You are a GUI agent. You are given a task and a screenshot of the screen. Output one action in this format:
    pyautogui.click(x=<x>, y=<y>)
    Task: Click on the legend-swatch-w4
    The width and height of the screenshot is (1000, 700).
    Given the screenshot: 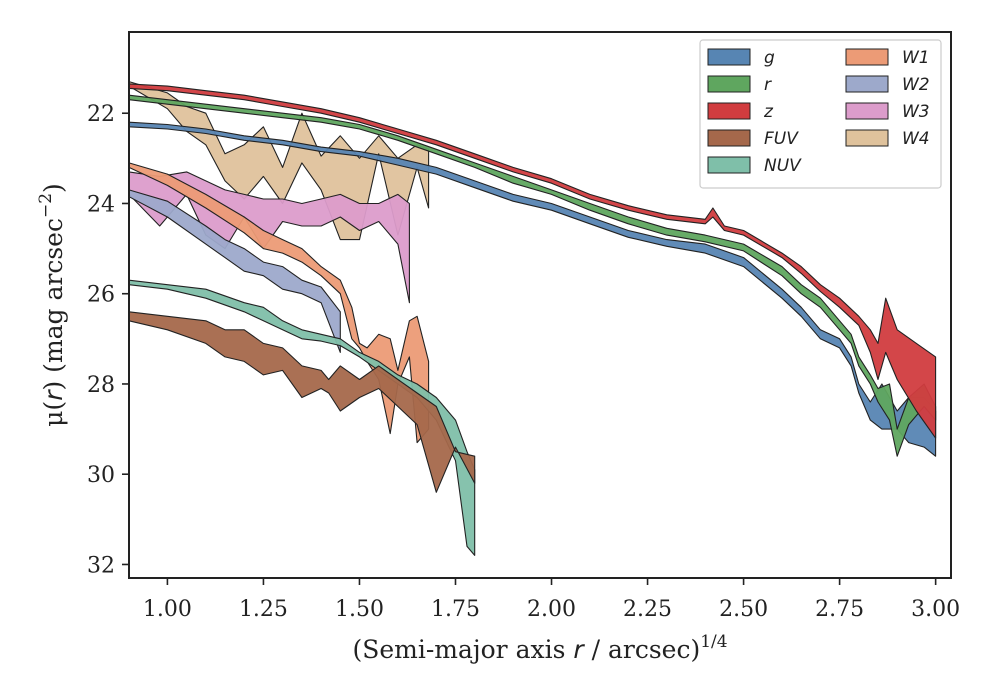 What is the action you would take?
    pyautogui.click(x=867, y=138)
    